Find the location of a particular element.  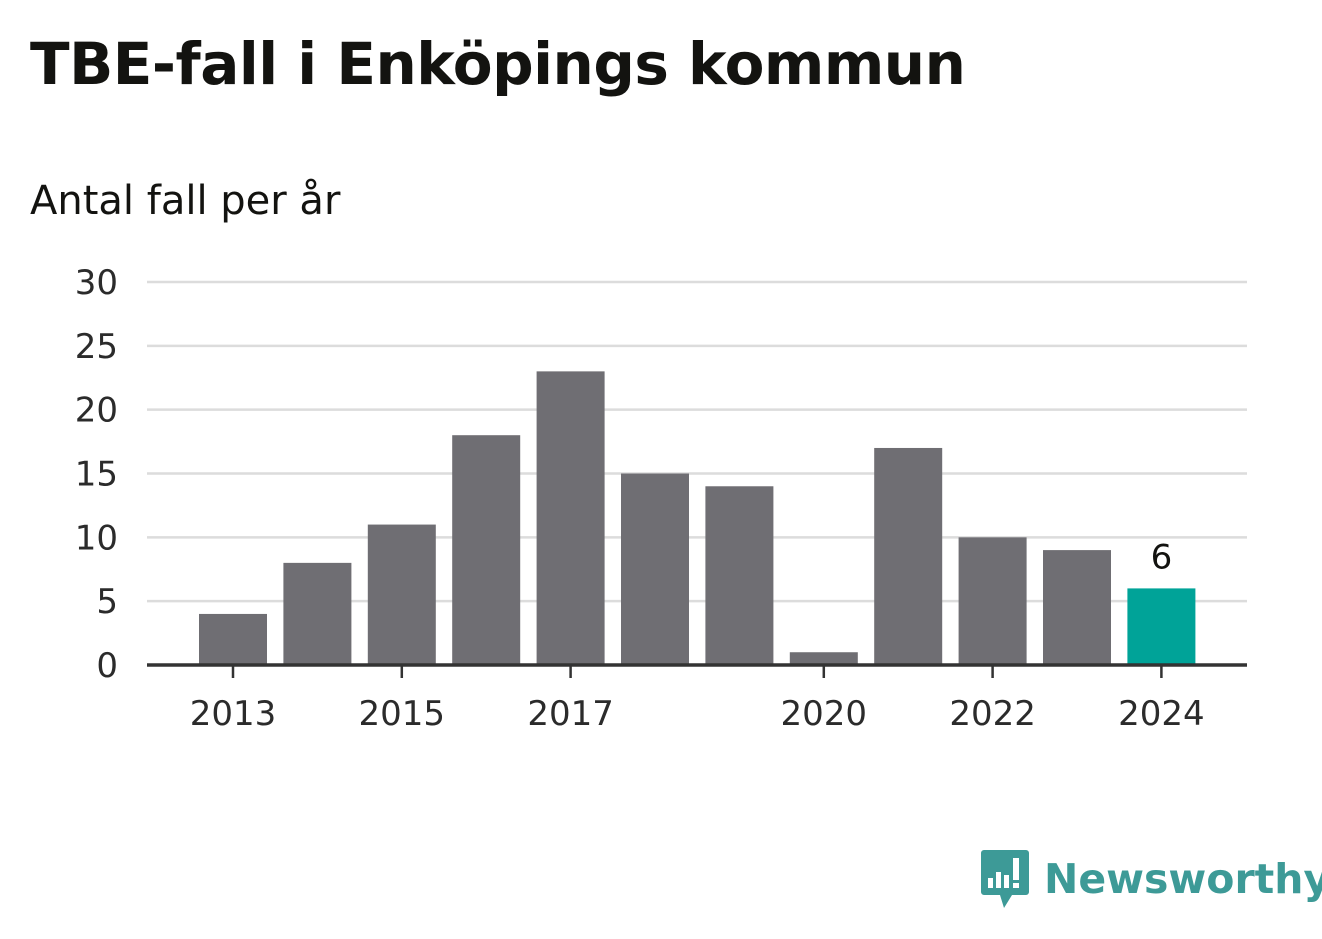

newsworthy-logo-icon is located at coordinates (1005, 879).